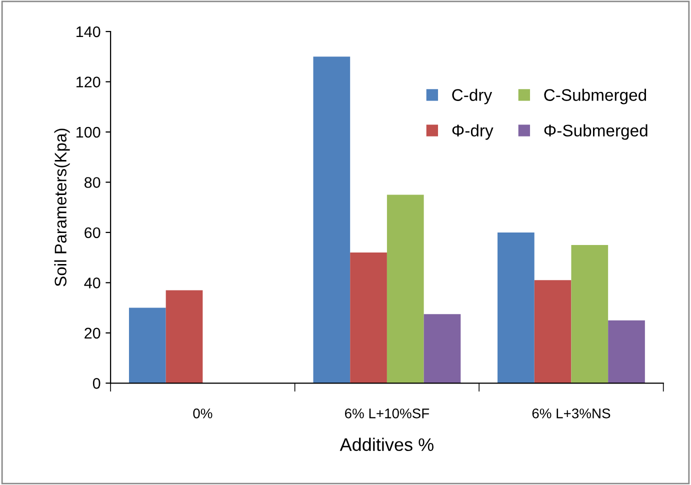 The height and width of the screenshot is (485, 691). What do you see at coordinates (88, 82) in the screenshot?
I see `y-tick-label: 120` at bounding box center [88, 82].